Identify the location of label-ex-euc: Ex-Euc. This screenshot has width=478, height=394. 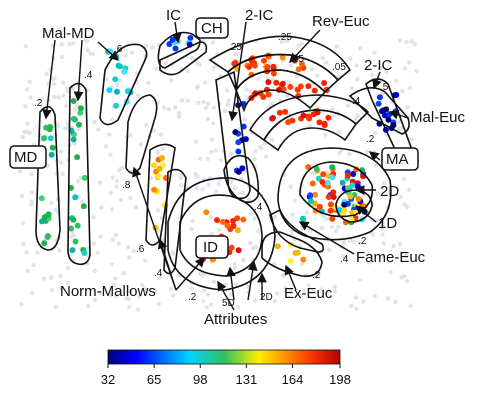
(308, 293).